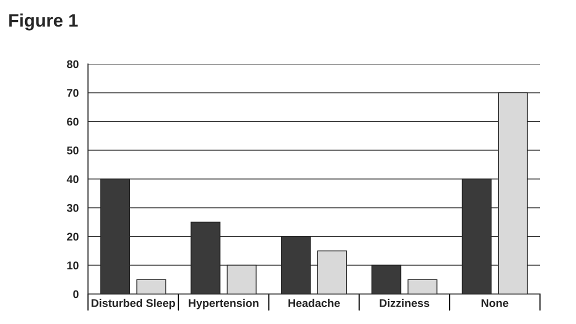  I want to click on x-tick-label: Disturbed Sleep, so click(134, 304).